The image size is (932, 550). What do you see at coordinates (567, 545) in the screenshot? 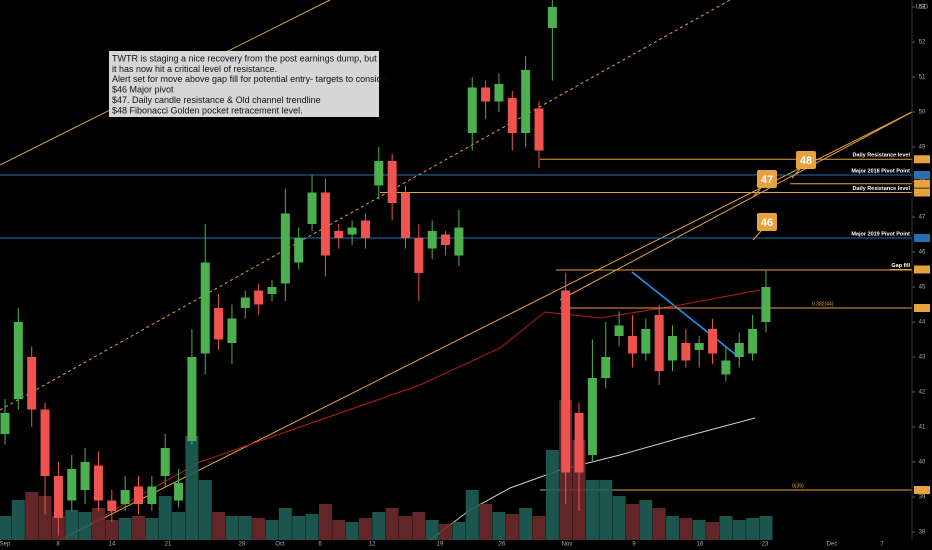
I see `x-tick-label: Nov` at bounding box center [567, 545].